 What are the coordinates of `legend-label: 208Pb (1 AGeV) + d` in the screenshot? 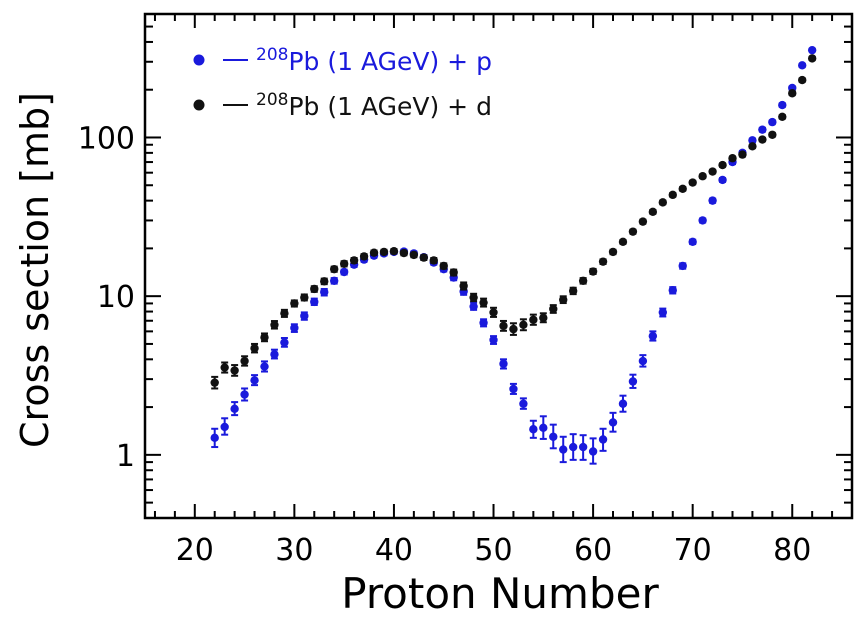 It's located at (374, 105).